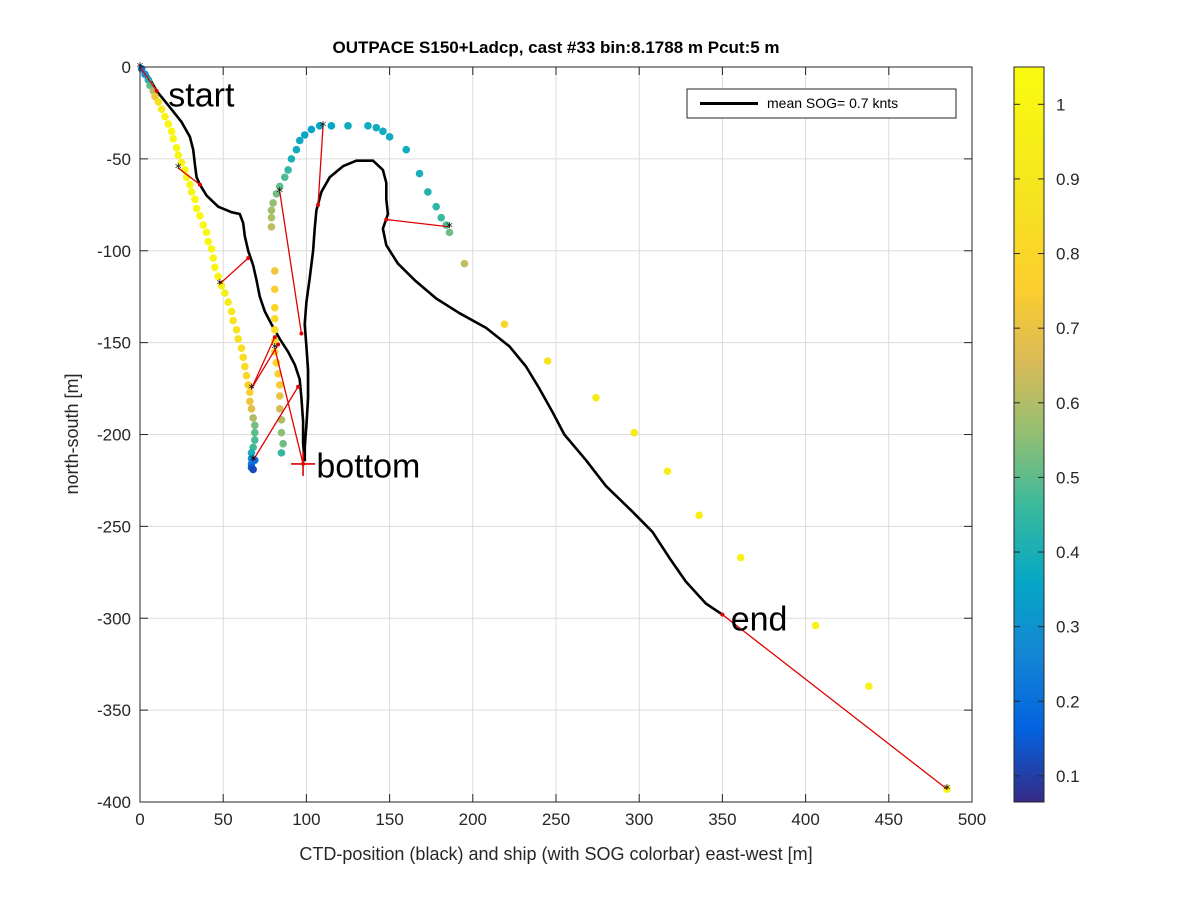 This screenshot has width=1200, height=900. What do you see at coordinates (759, 619) in the screenshot?
I see `annotation-end: end` at bounding box center [759, 619].